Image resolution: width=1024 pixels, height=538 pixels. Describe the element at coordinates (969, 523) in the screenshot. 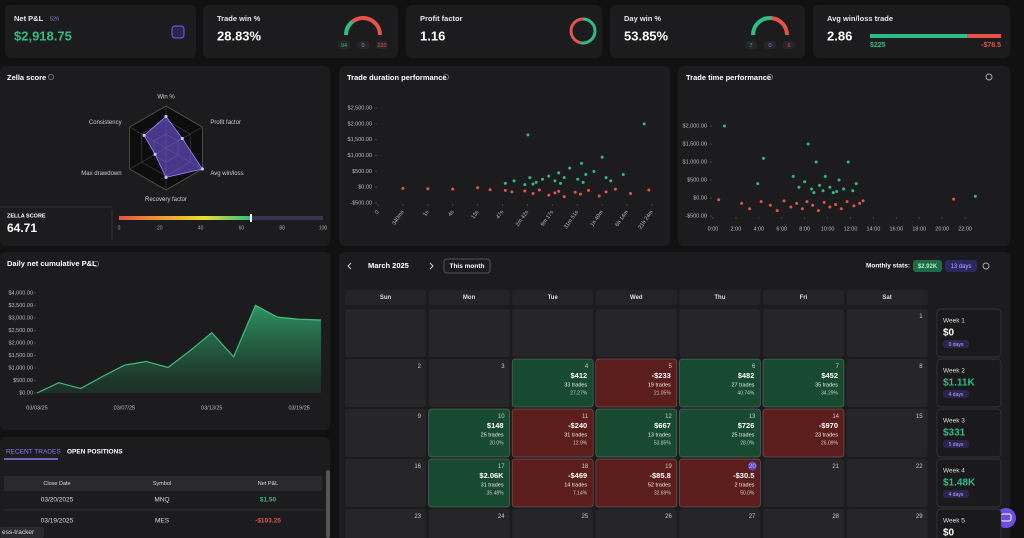

I see `week-card` at that location.